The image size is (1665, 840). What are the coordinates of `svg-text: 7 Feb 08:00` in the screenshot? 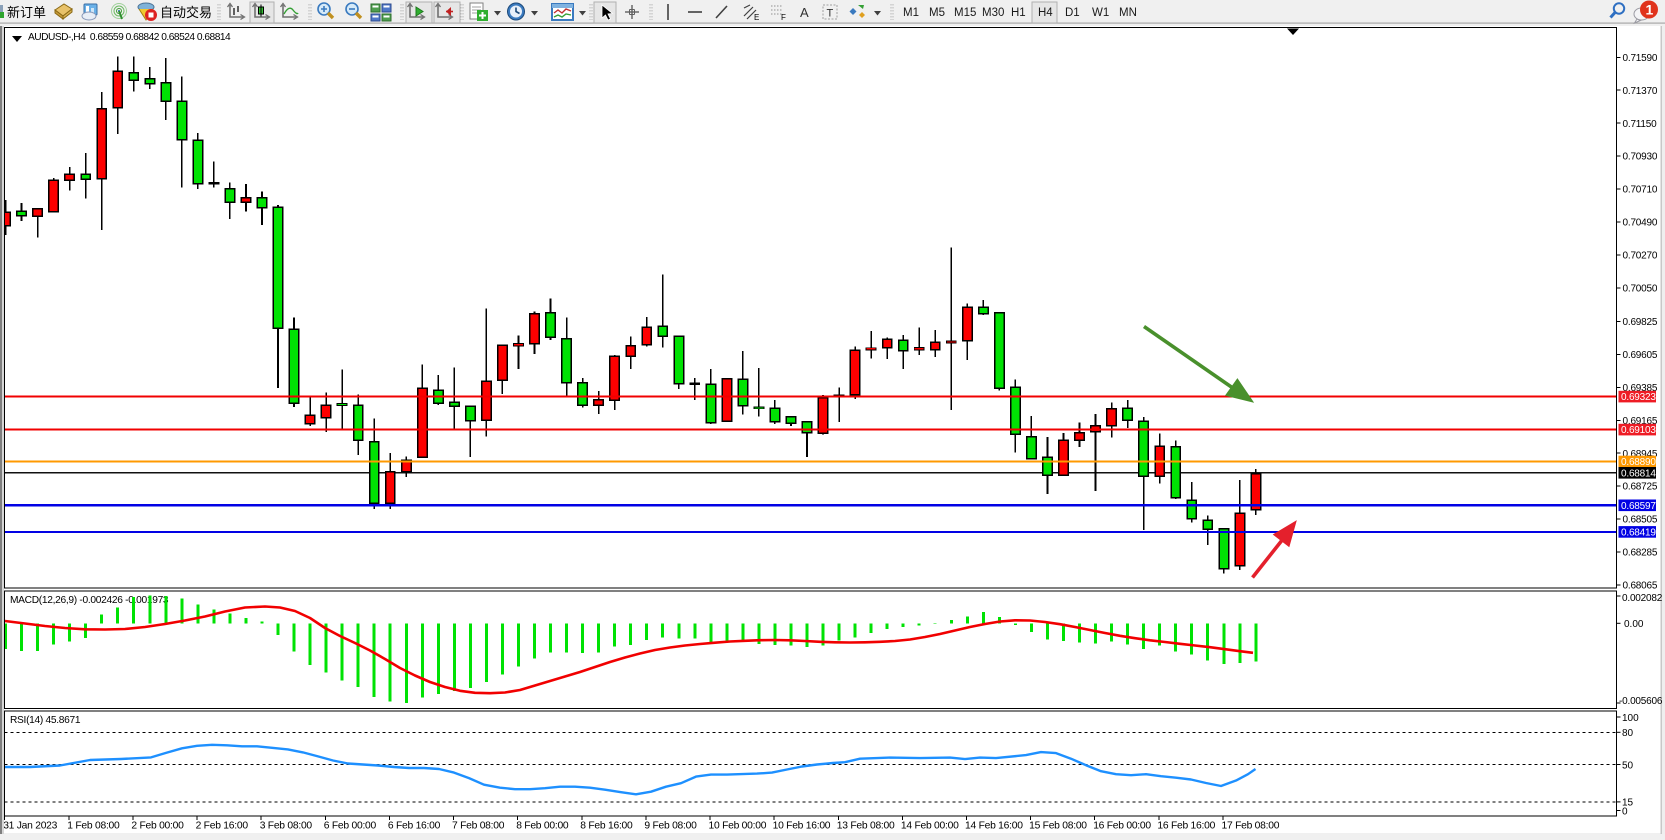 It's located at (478, 826).